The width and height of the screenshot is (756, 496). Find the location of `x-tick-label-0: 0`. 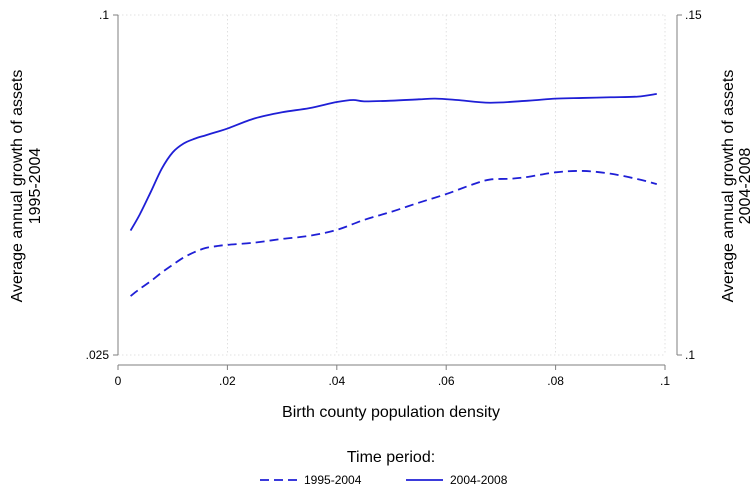

x-tick-label-0: 0 is located at coordinates (118, 381).